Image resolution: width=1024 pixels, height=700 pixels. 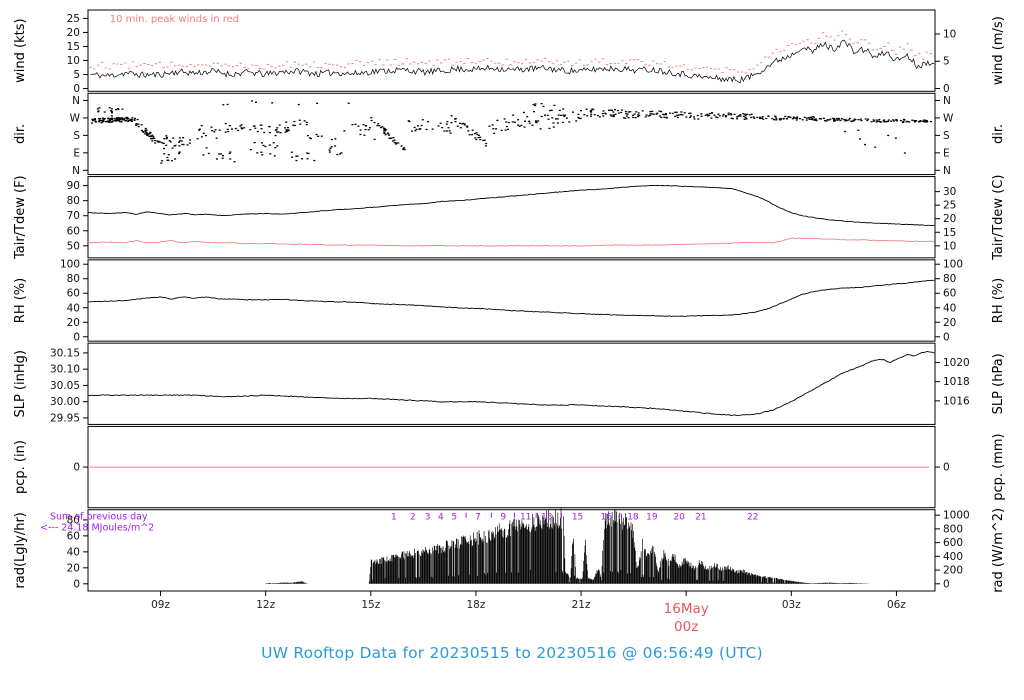 I want to click on svg-text: 03z, so click(x=791, y=605).